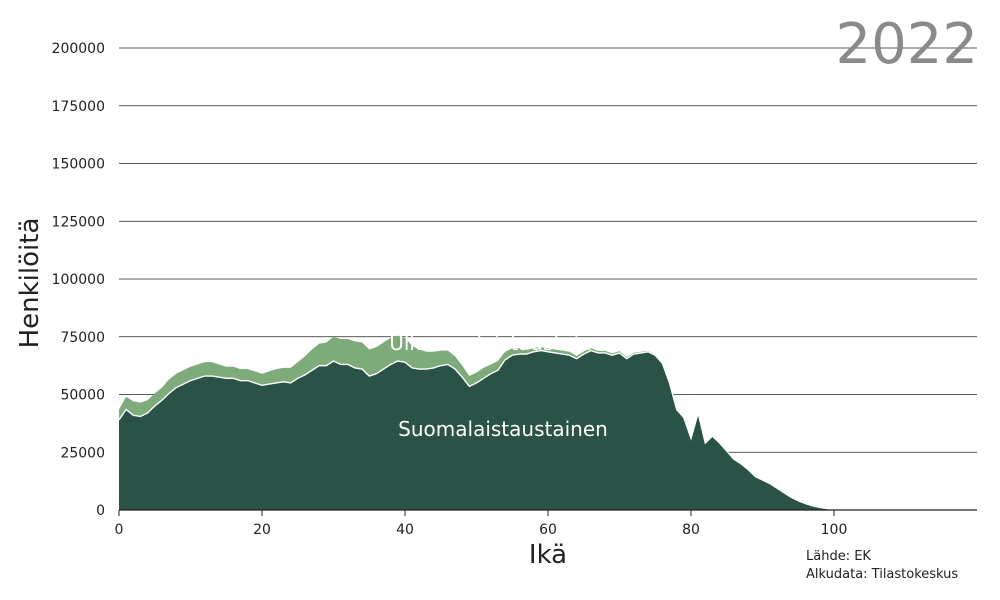 Image resolution: width=1000 pixels, height=600 pixels. I want to click on source-data-line: Alkudata: Tilastokeskus, so click(882, 574).